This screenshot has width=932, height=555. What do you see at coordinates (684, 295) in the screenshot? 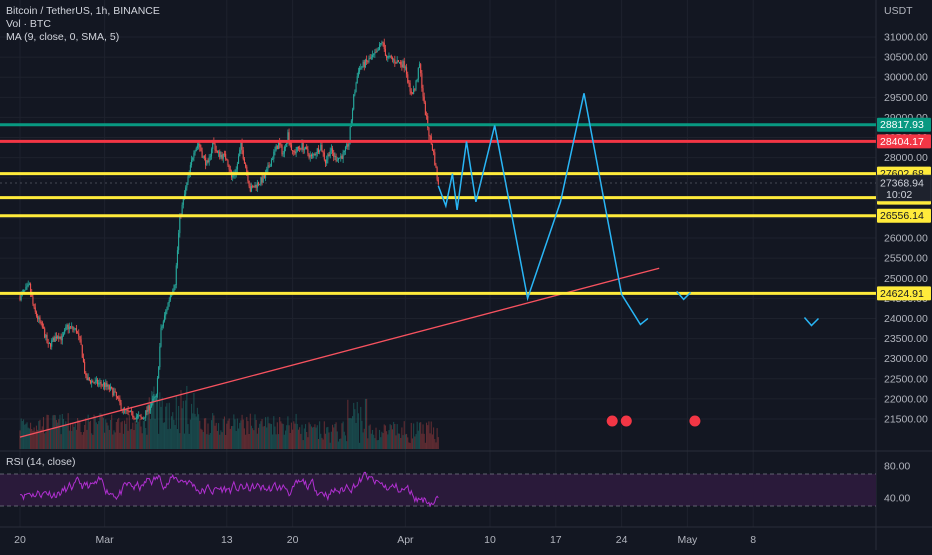
I see `projection-arrowhead` at bounding box center [684, 295].